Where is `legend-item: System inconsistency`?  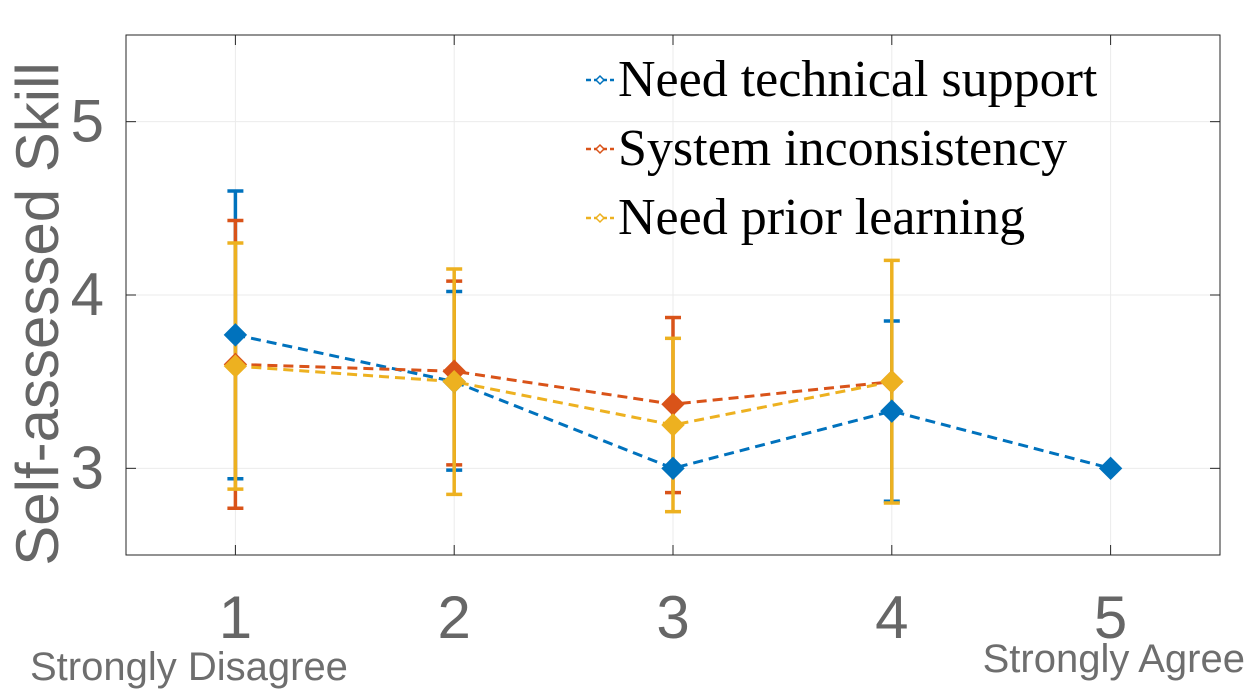 legend-item: System inconsistency is located at coordinates (826, 148).